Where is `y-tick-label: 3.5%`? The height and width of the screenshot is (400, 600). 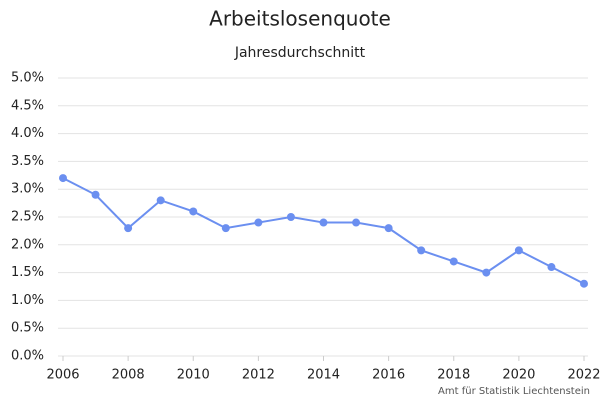 y-tick-label: 3.5% is located at coordinates (27, 161).